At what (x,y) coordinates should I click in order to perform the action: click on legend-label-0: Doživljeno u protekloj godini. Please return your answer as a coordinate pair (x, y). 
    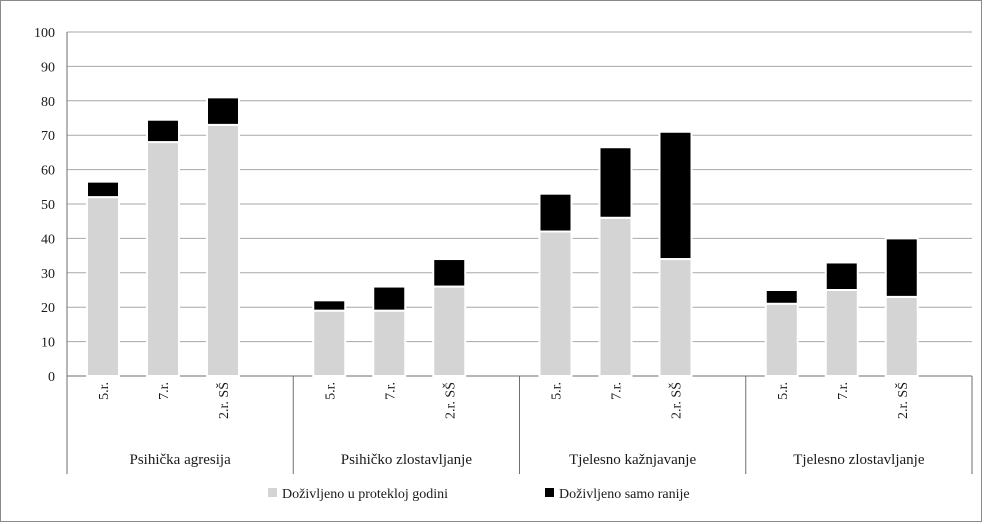
    Looking at the image, I should click on (365, 494).